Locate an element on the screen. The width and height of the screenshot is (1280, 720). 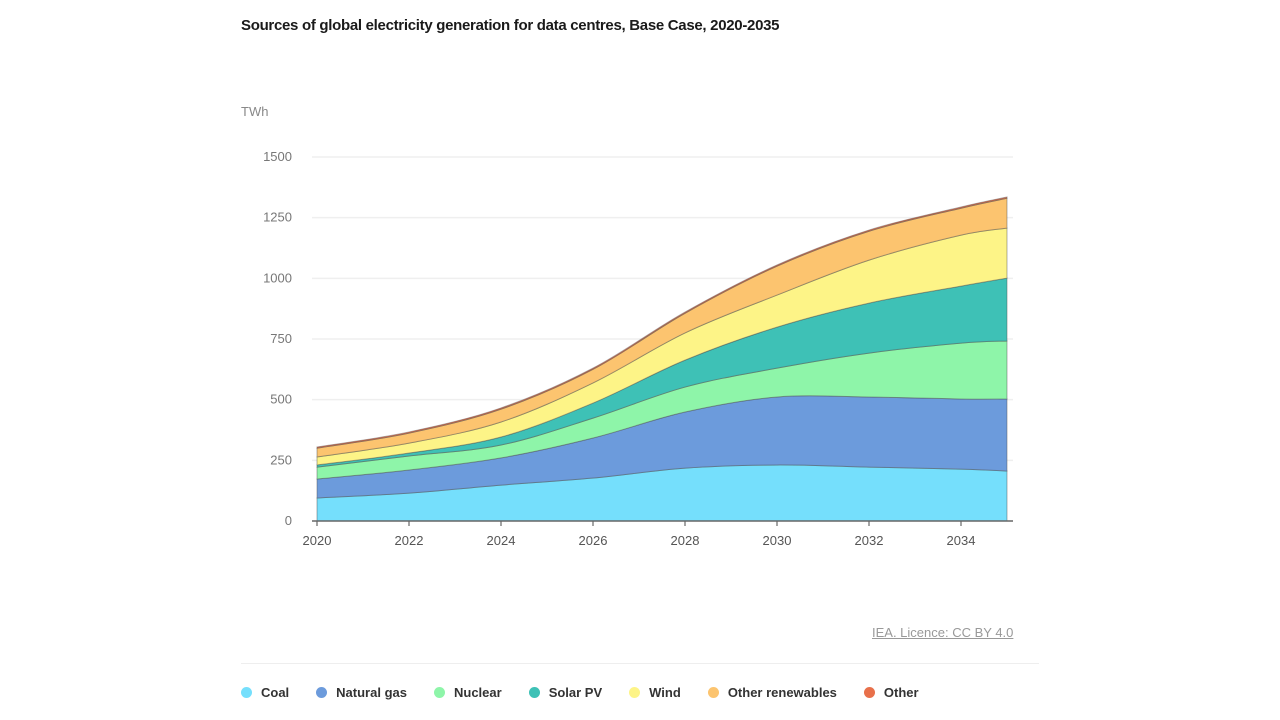
legend-item-nuclear: Nuclear is located at coordinates (467, 692).